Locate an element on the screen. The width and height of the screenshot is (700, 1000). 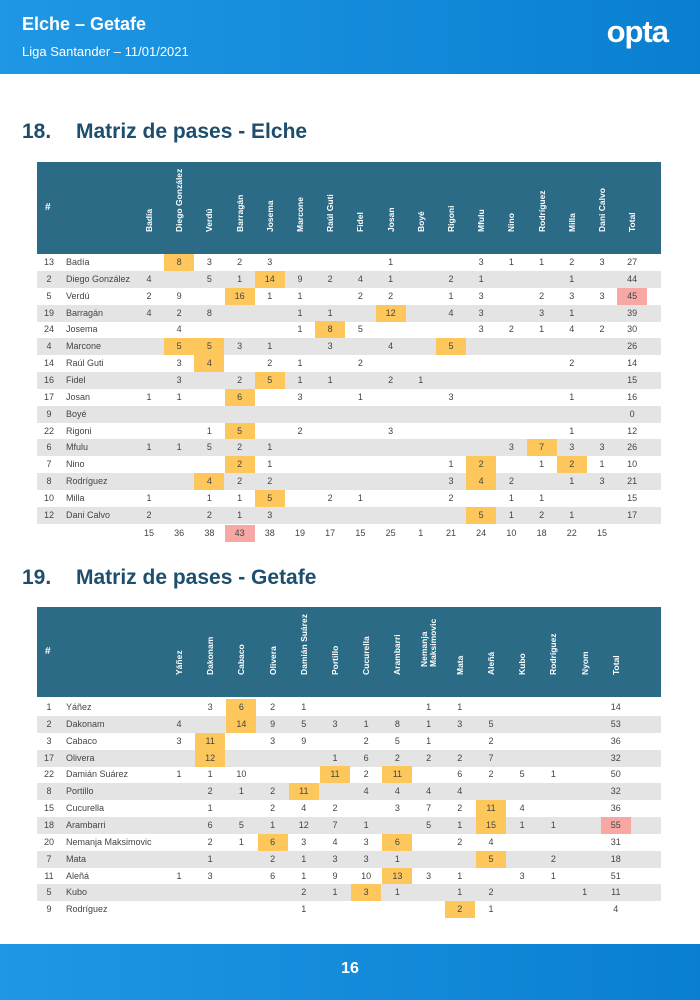
player-name: Yáñez is located at coordinates (79, 707).